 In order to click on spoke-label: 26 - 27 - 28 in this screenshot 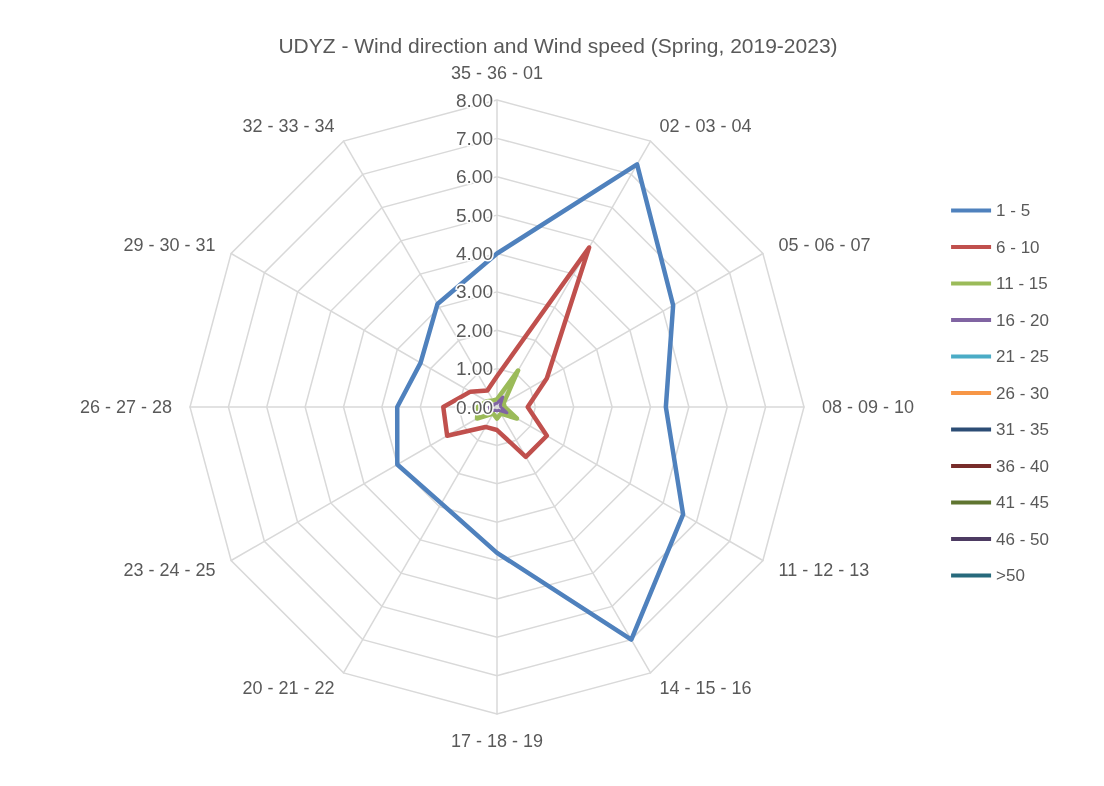, I will do `click(125, 407)`.